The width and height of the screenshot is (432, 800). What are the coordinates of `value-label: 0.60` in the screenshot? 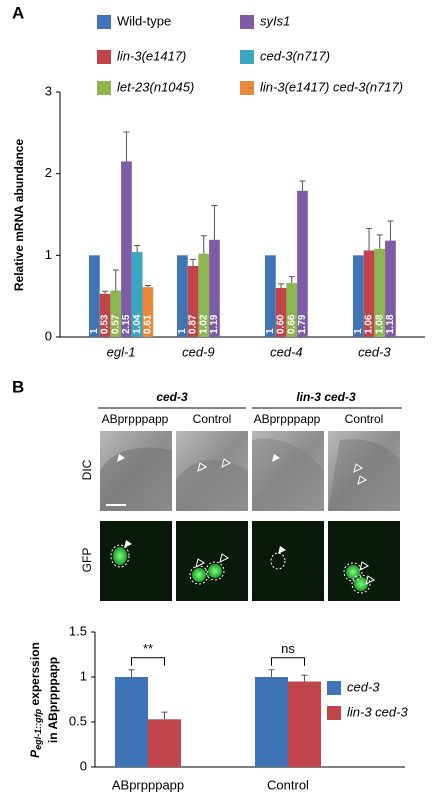 It's located at (281, 324).